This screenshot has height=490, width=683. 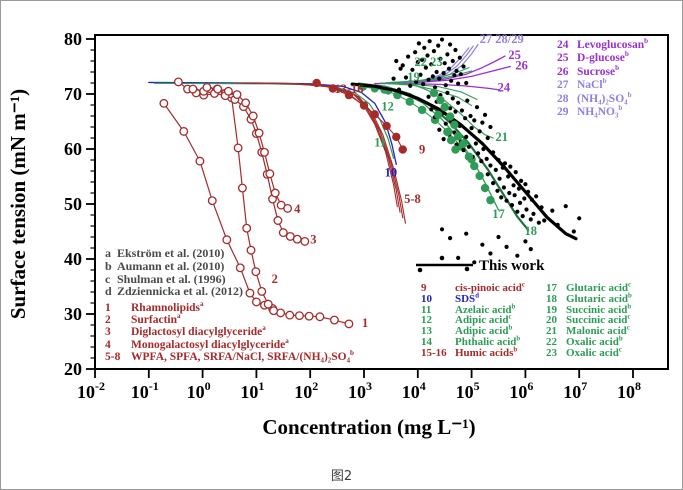 I want to click on curve-label-19: 19, so click(x=413, y=77).